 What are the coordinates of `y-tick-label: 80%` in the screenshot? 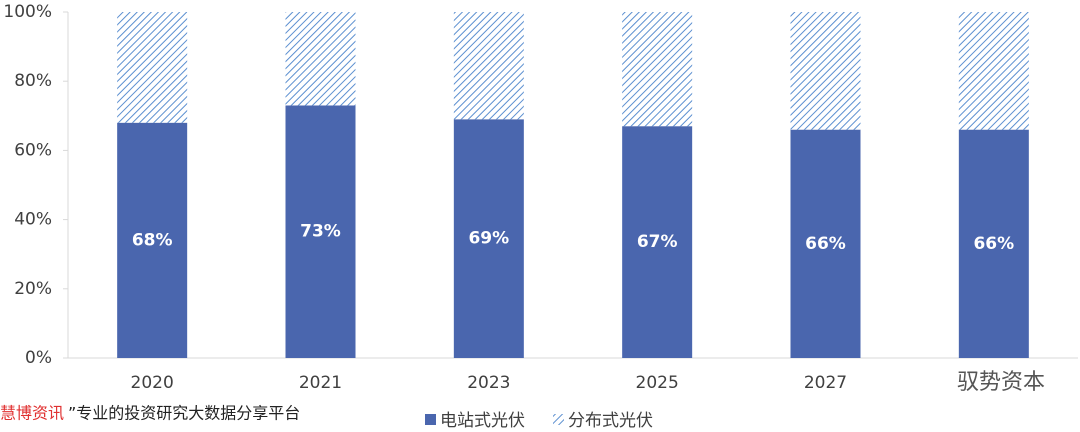 It's located at (33, 81).